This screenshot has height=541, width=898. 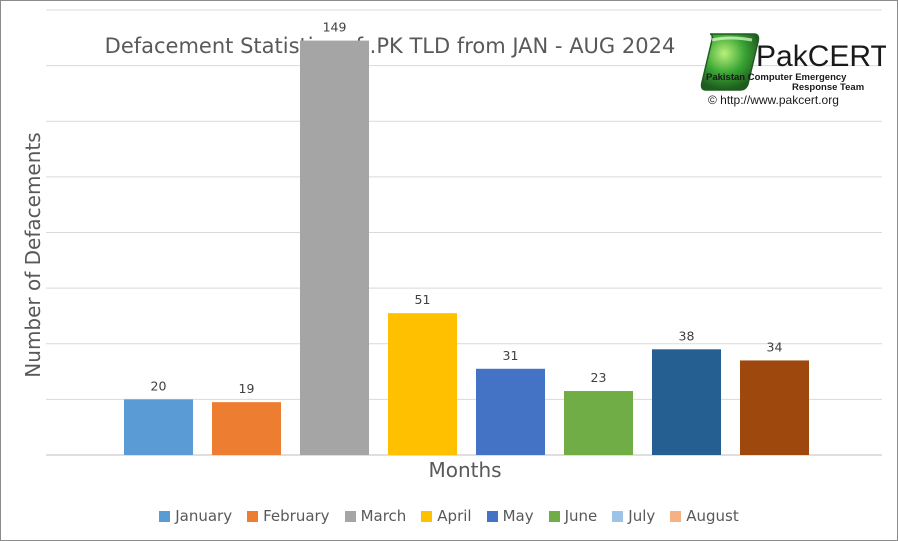 I want to click on legend-label: May, so click(x=518, y=516).